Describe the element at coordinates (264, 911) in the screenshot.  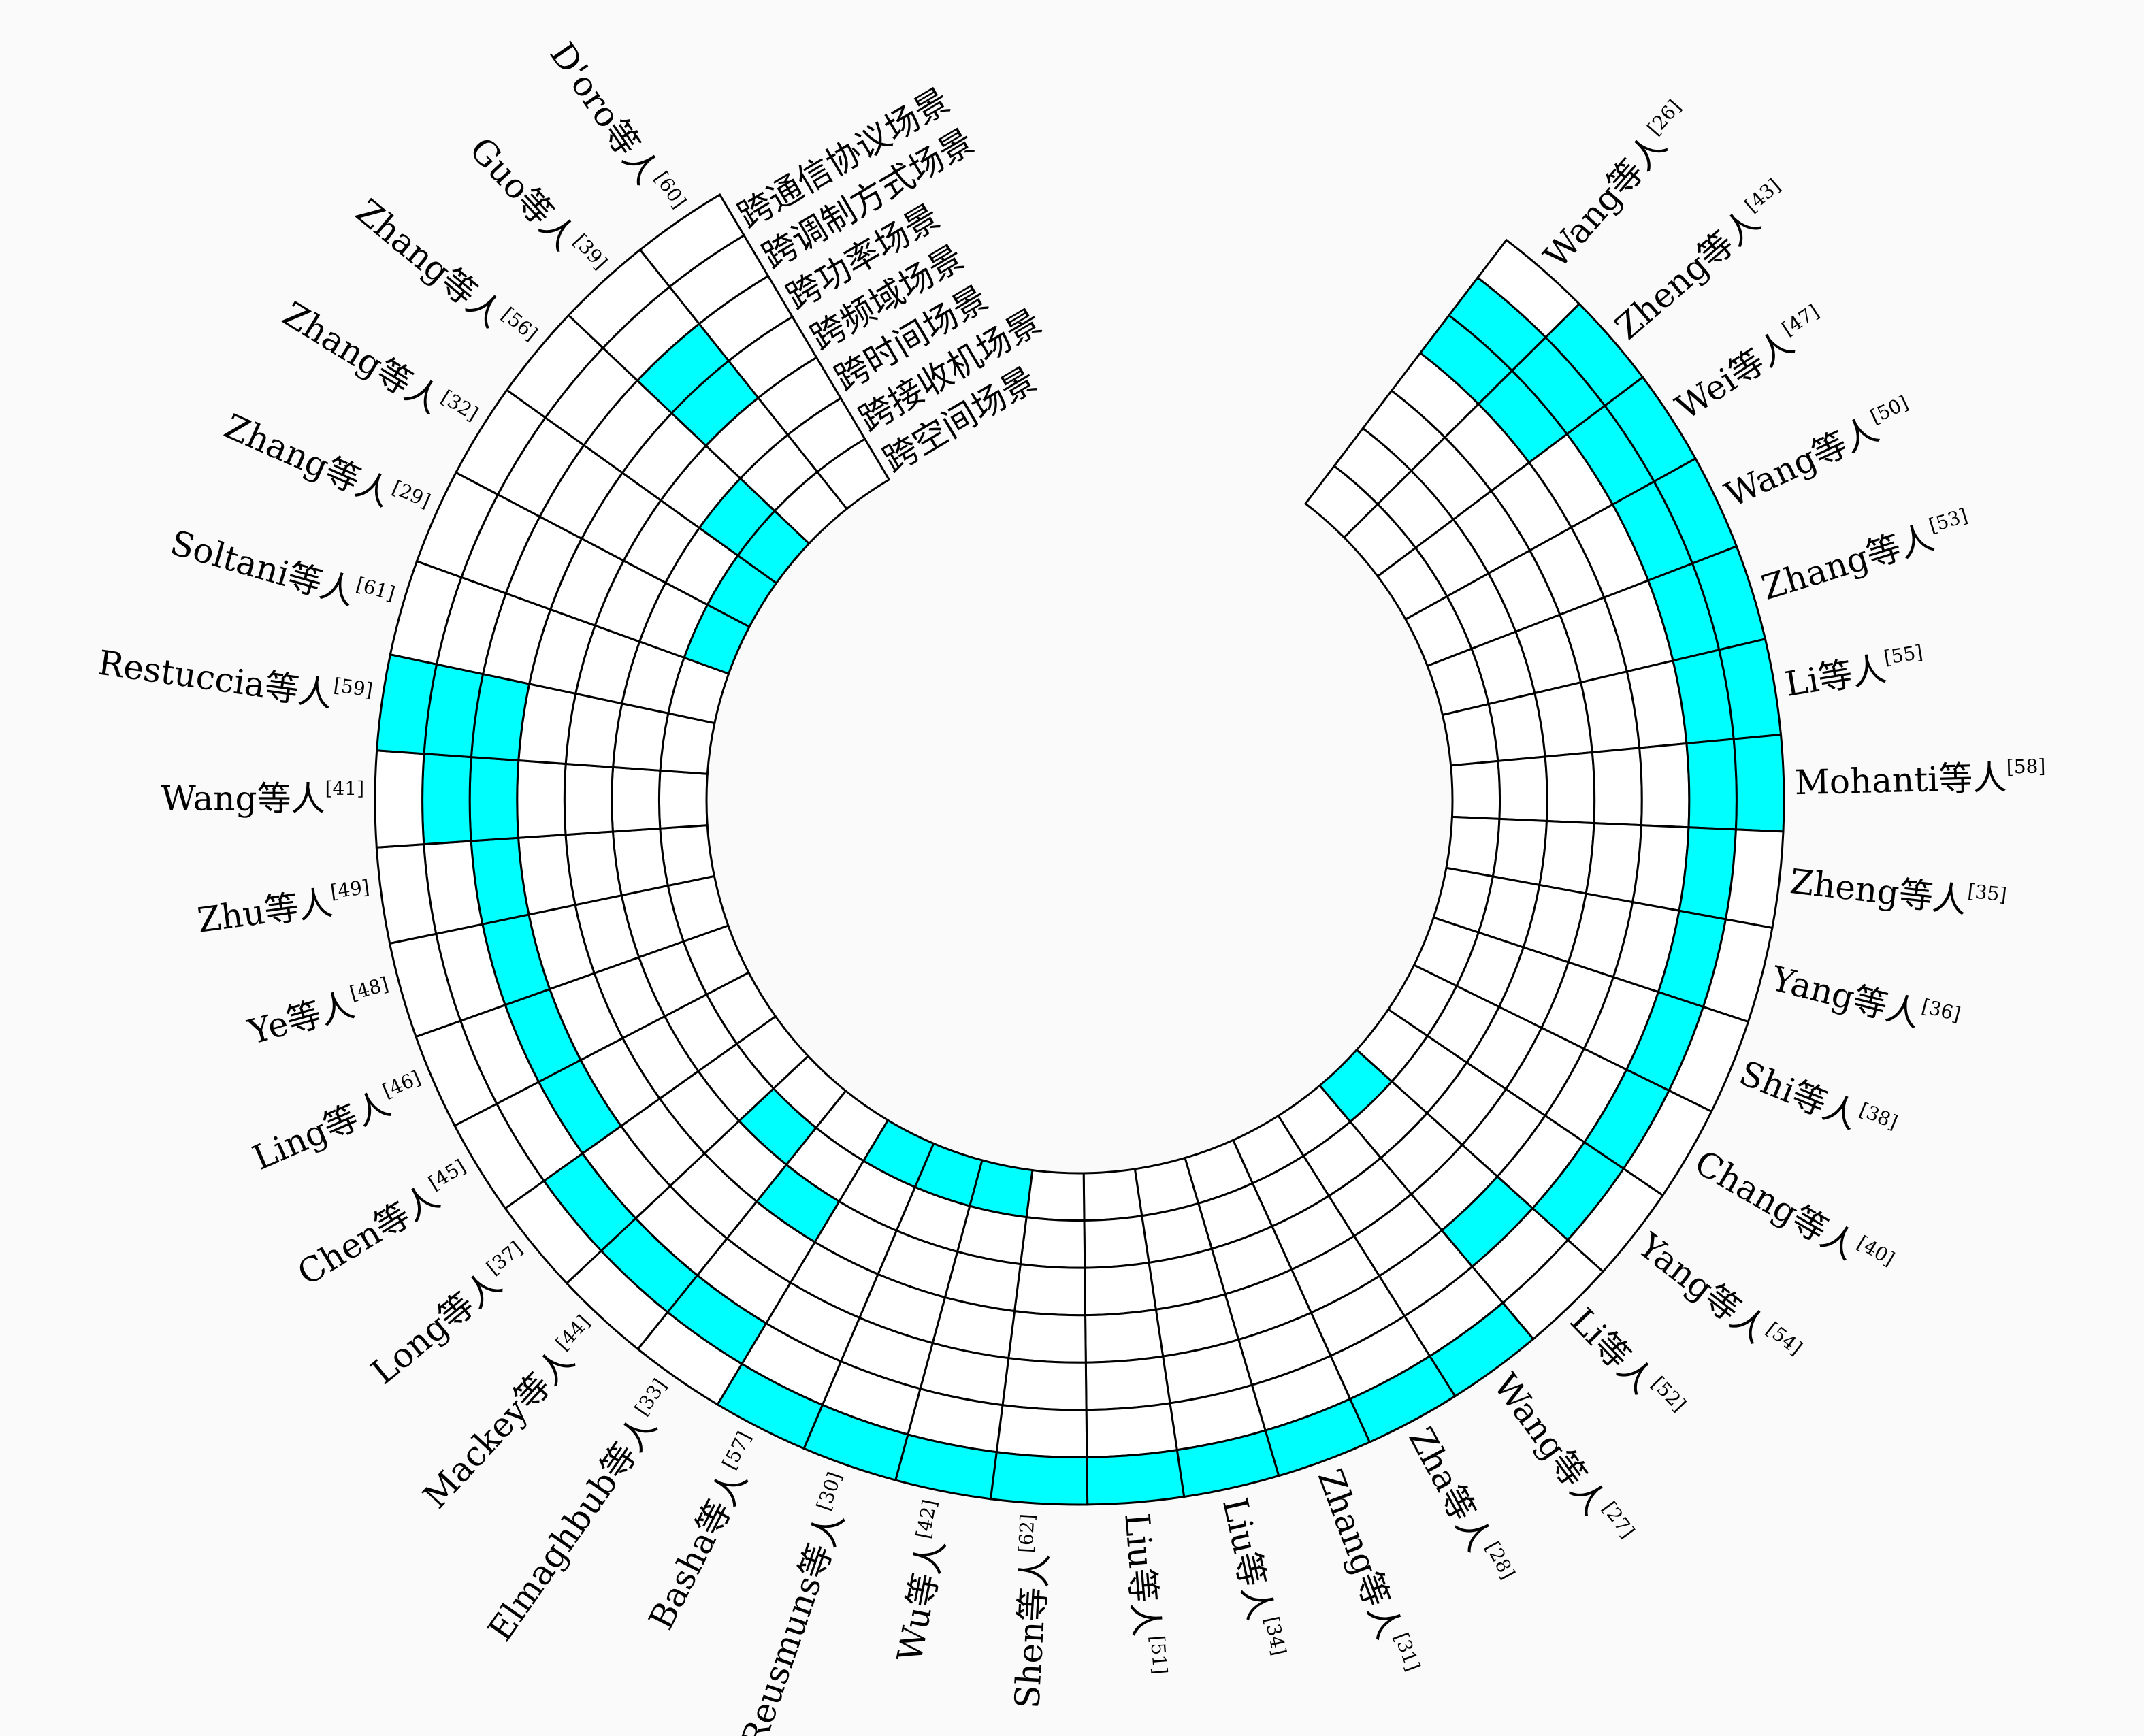
I see `paper-name: Zhu等人` at that location.